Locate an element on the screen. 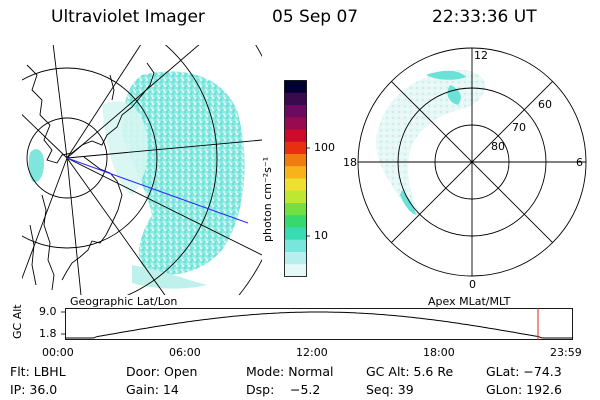 The image size is (600, 400). image-date: 05 Sep 07 is located at coordinates (315, 17).